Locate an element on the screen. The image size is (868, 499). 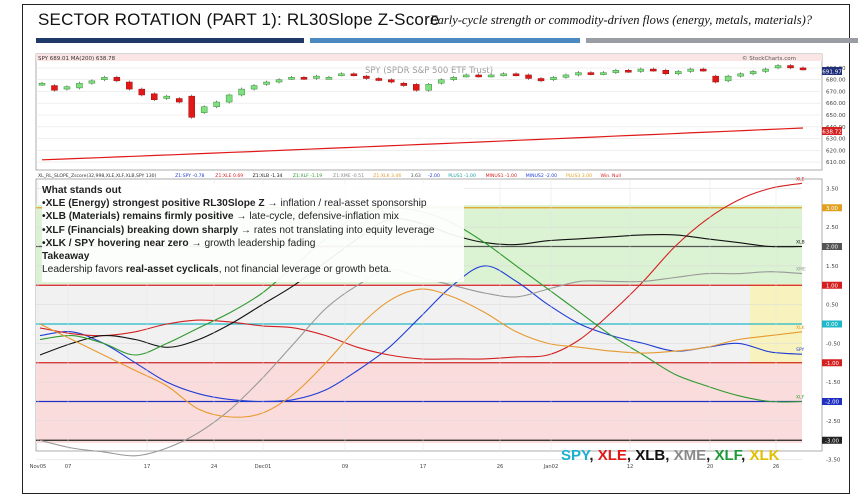
x-tick-label: Nov05 is located at coordinates (38, 467).